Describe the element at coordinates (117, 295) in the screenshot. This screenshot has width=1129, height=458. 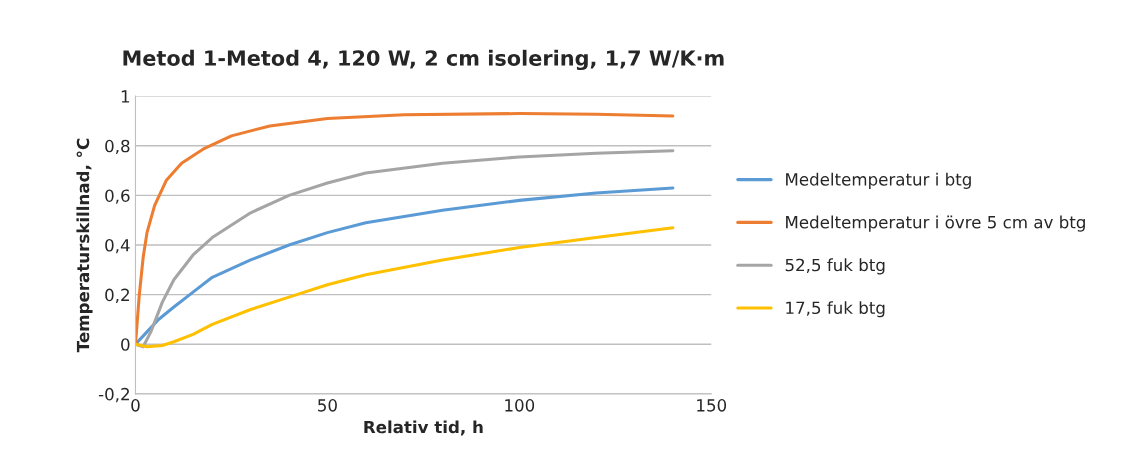
I see `y-tick-label: 0,2` at that location.